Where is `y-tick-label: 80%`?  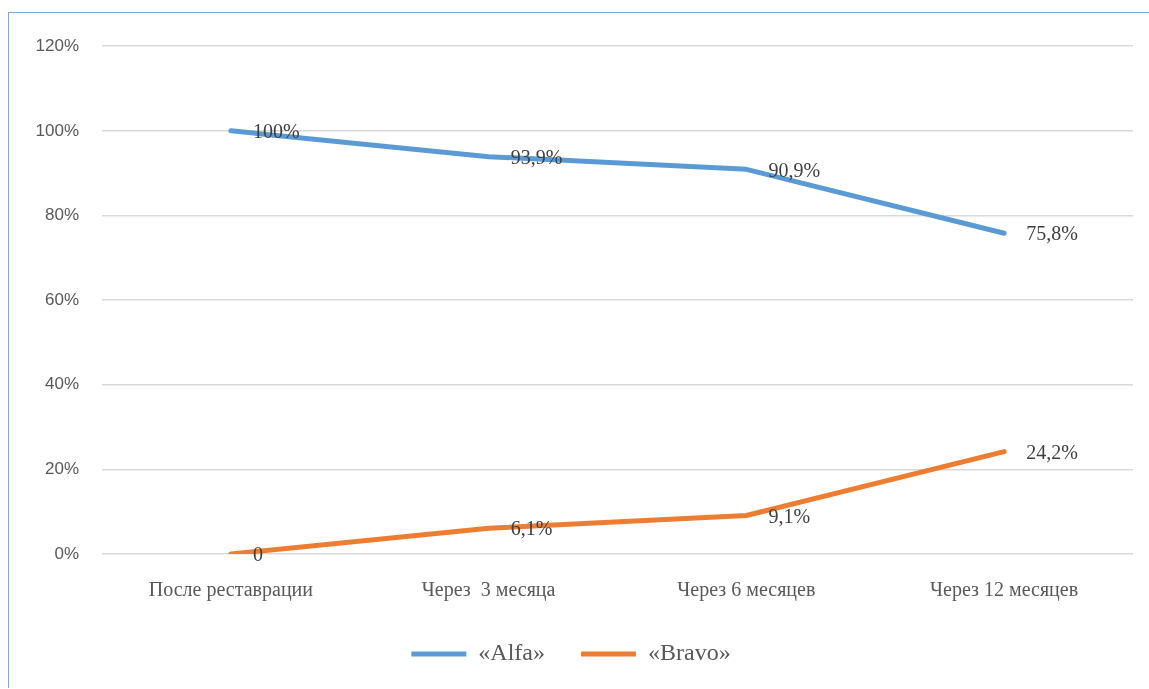
y-tick-label: 80% is located at coordinates (61, 215).